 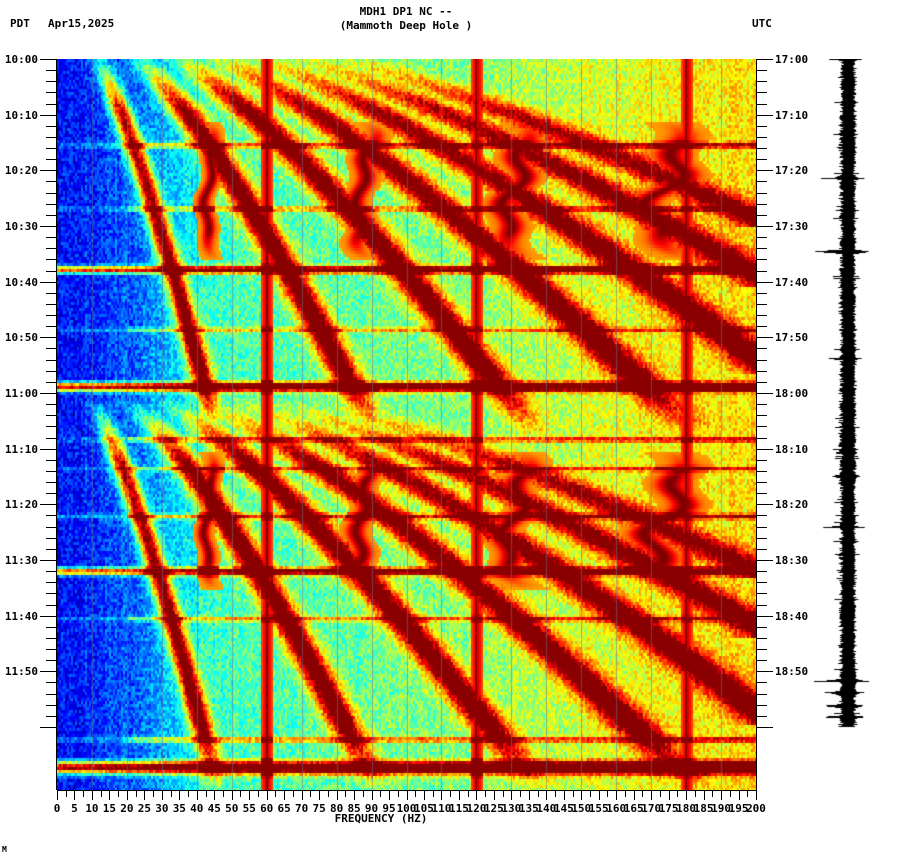 I want to click on x-tick-label-35: 35, so click(x=179, y=808).